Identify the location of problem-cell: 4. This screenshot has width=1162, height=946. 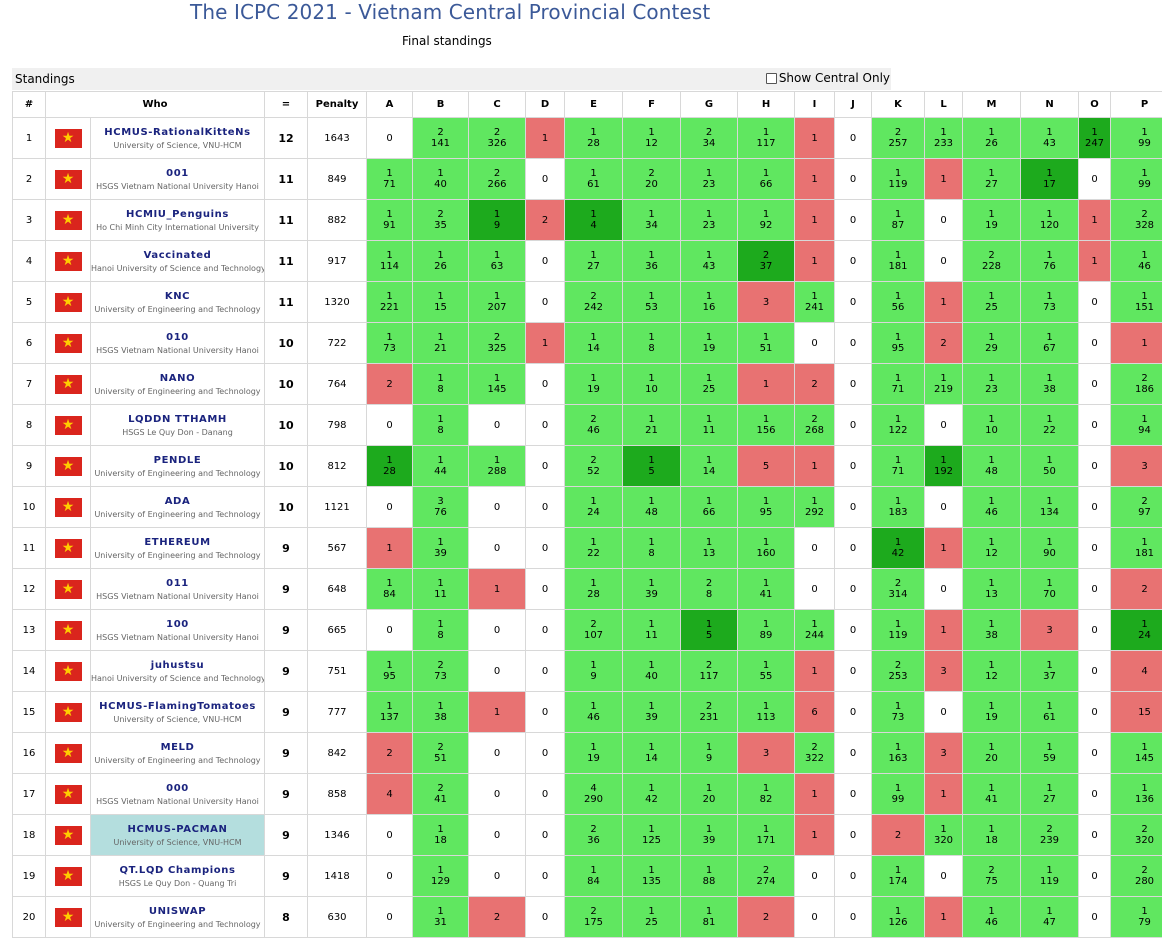
(1136, 671).